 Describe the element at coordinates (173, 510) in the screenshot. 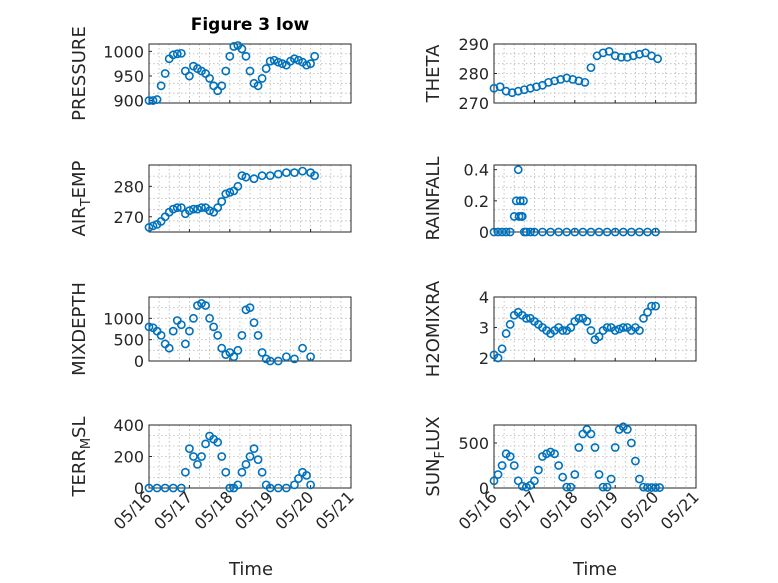

I see `x-tick-label: 05/17` at that location.